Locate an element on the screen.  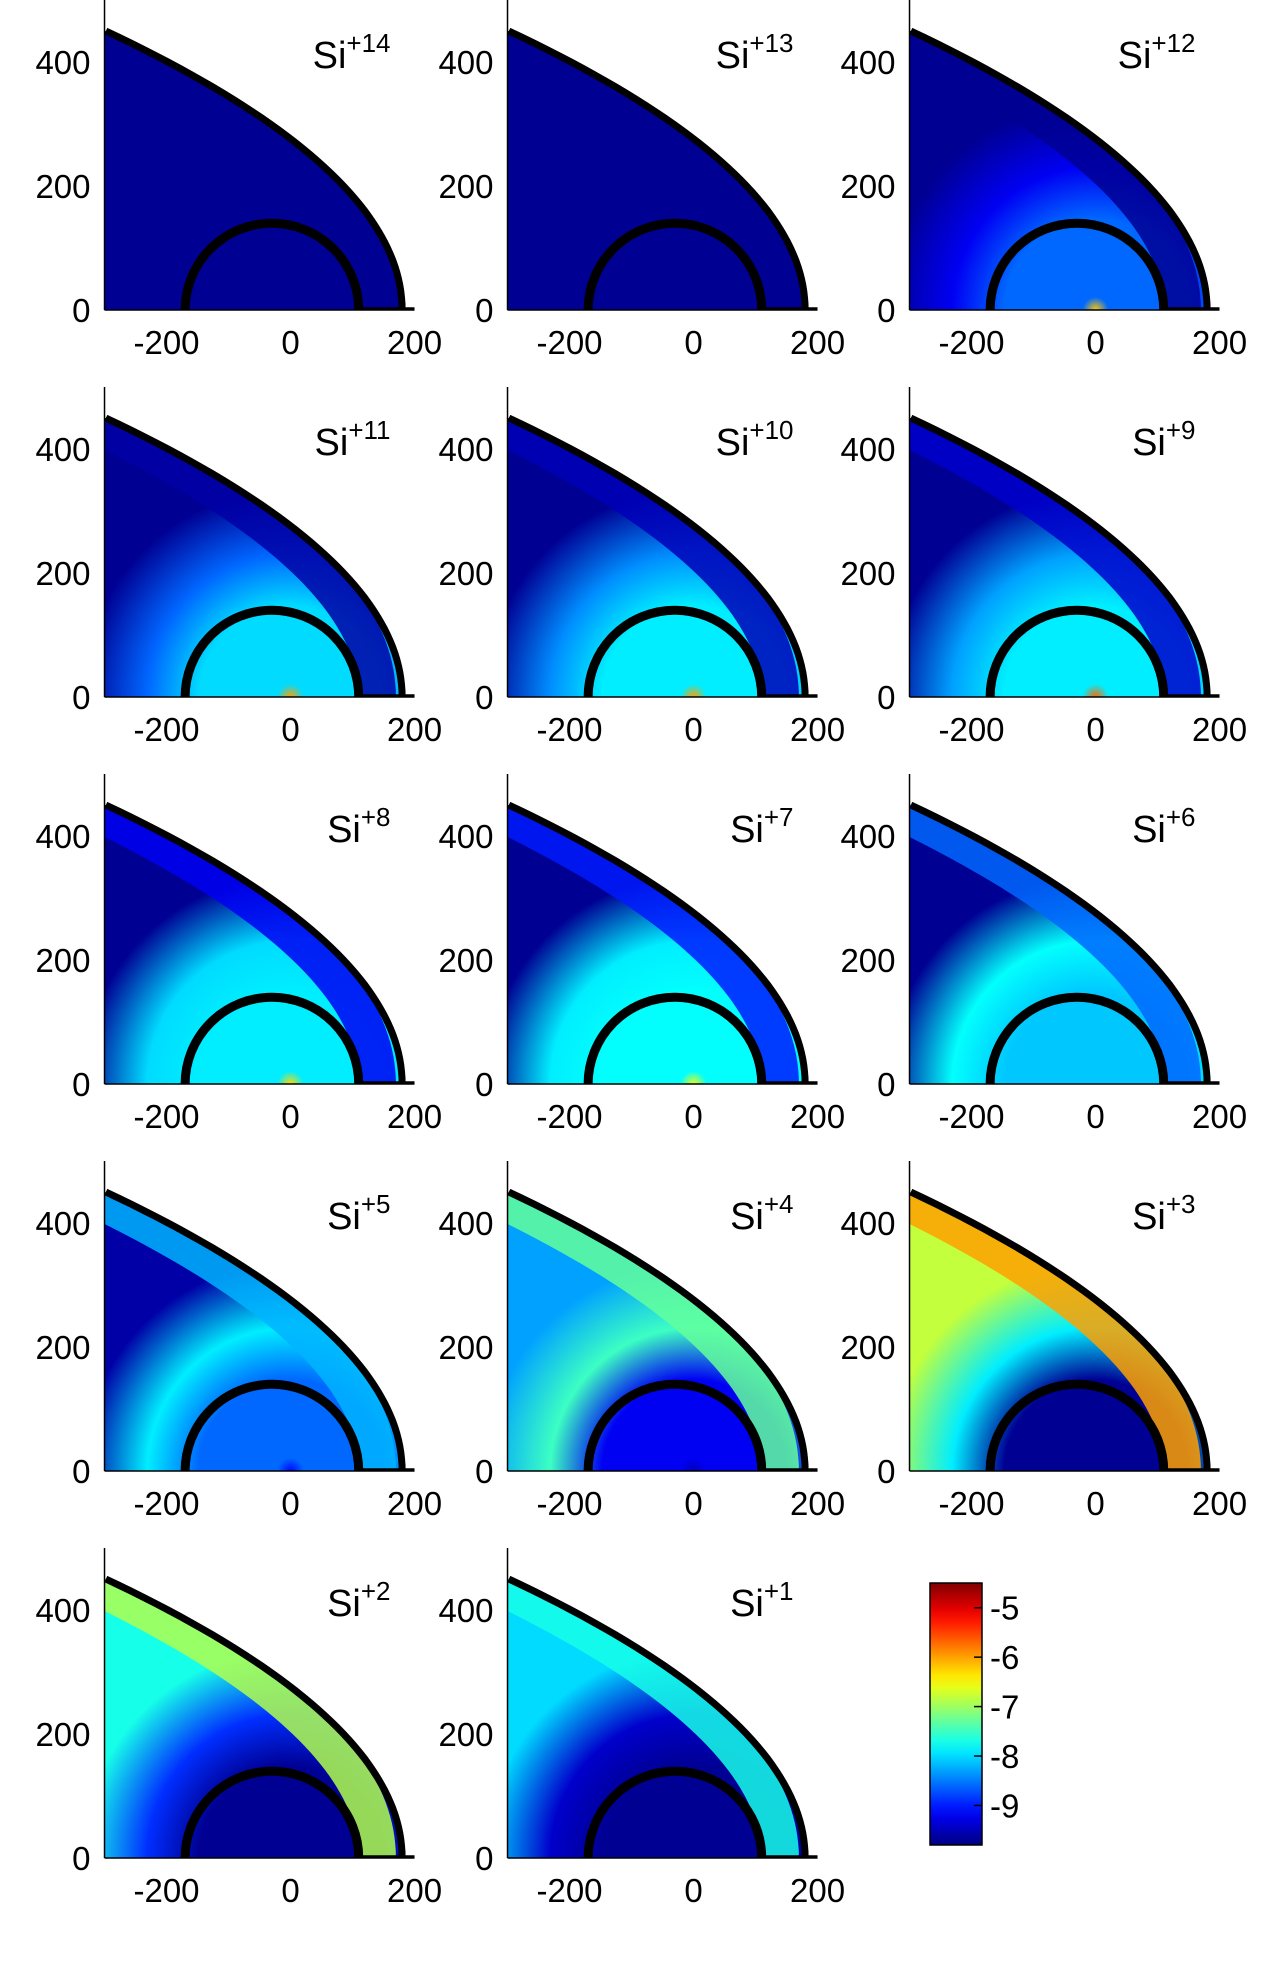
panel-label: Si+11 is located at coordinates (353, 439).